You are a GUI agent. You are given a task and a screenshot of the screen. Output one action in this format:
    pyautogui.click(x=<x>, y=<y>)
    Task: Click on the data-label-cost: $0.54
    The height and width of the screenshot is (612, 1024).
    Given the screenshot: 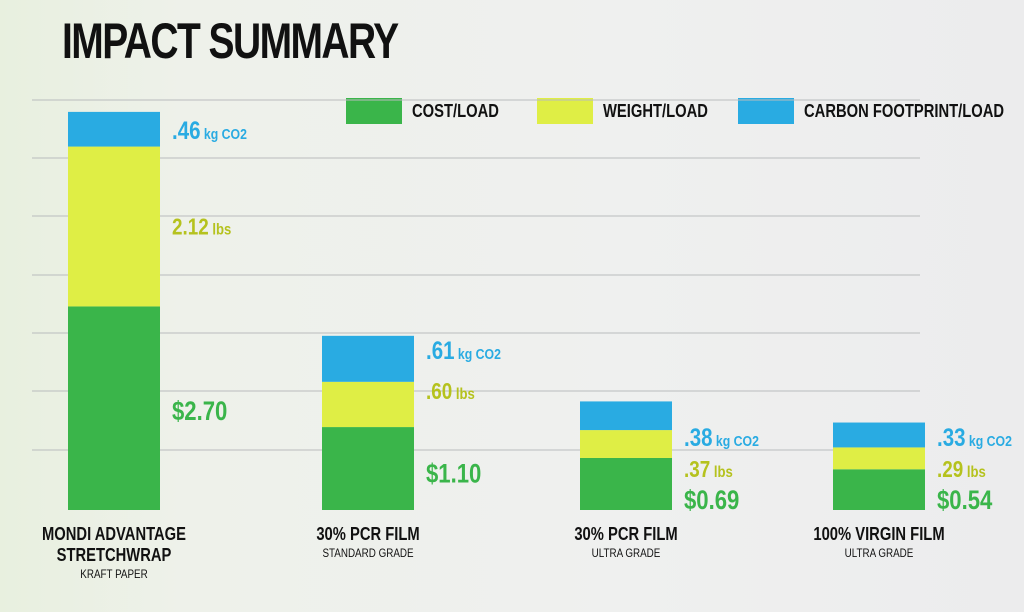 What is the action you would take?
    pyautogui.click(x=965, y=501)
    